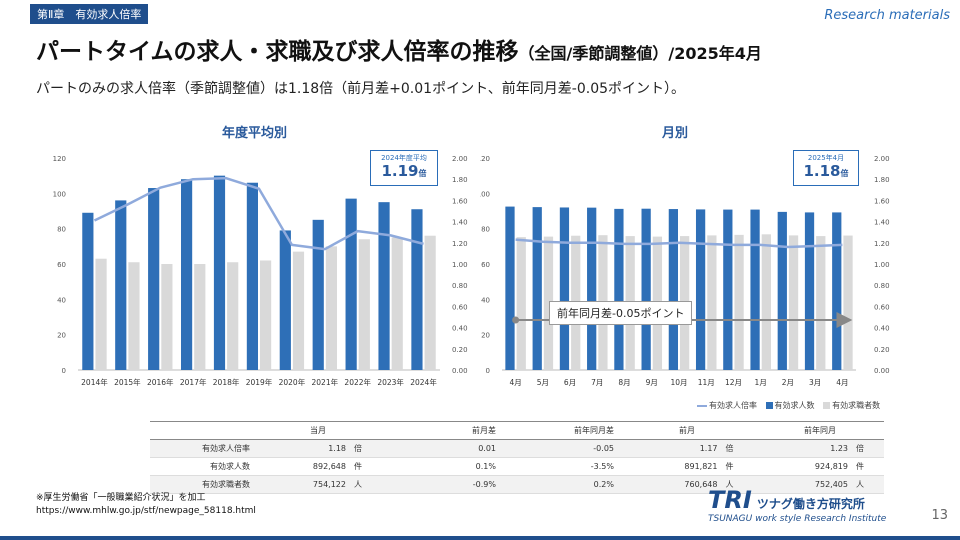  I want to click on row-label: 有効求職者数, so click(202, 484).